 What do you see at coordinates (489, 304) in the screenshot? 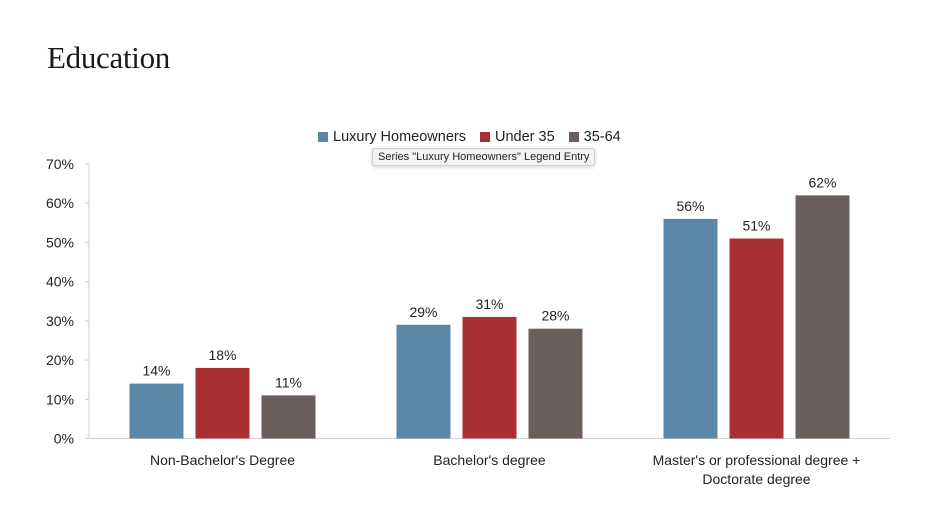
I see `data-label: 31%` at bounding box center [489, 304].